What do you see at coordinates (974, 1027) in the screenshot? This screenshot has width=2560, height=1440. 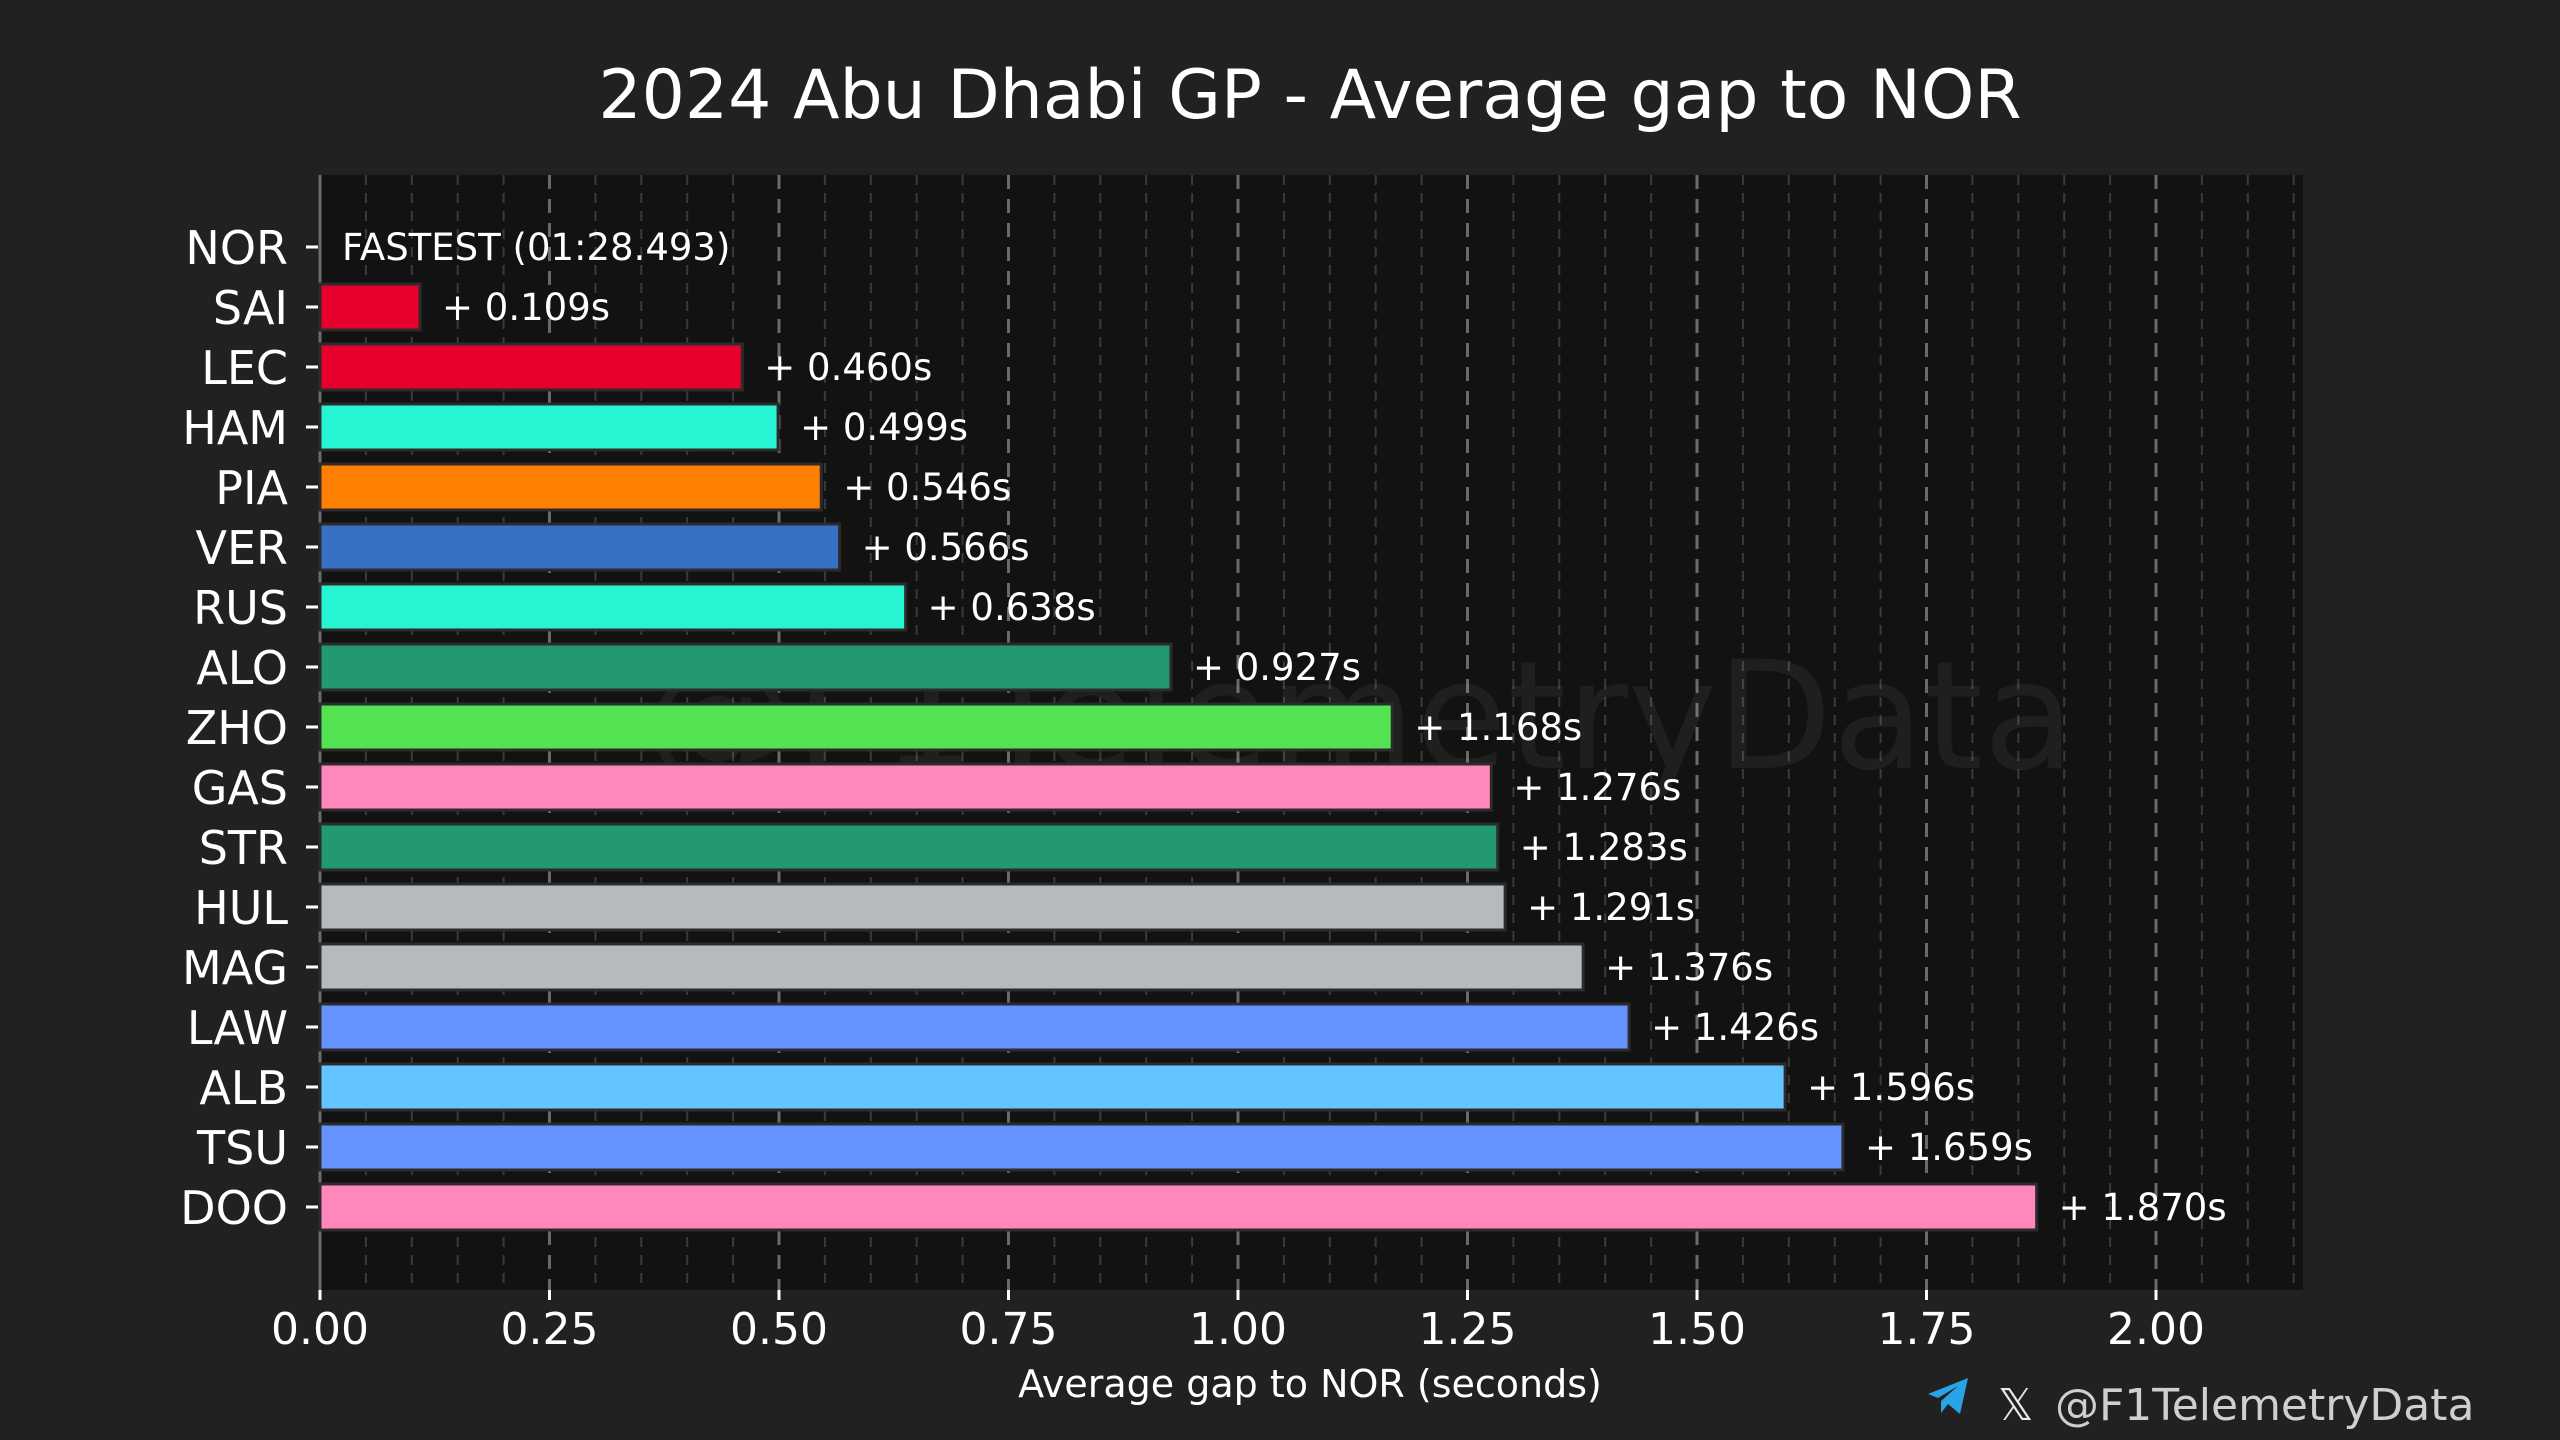 I see `bar-law` at bounding box center [974, 1027].